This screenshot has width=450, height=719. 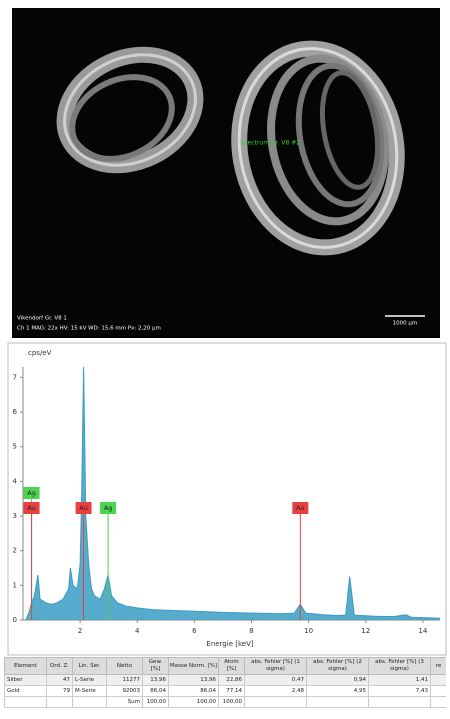 What do you see at coordinates (15, 585) in the screenshot?
I see `y-tick-label: 1` at bounding box center [15, 585].